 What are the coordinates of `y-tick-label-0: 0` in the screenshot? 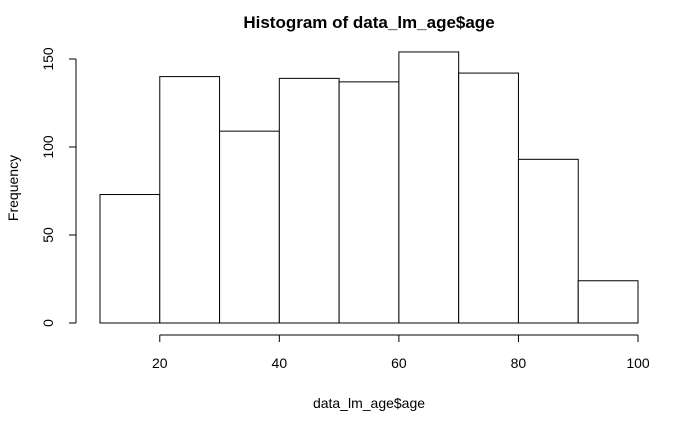 It's located at (48, 323).